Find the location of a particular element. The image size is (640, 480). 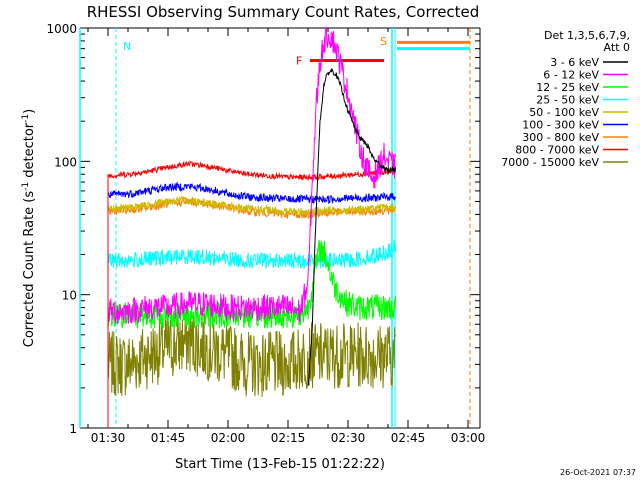

x-axis-label: Start Time (13-Feb-15 01:22:22) is located at coordinates (280, 464).